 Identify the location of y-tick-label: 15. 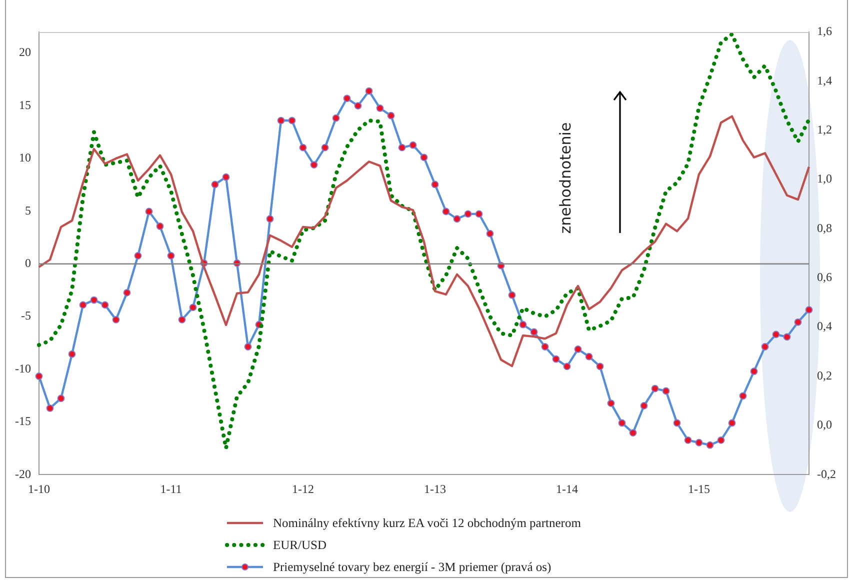
(24, 105).